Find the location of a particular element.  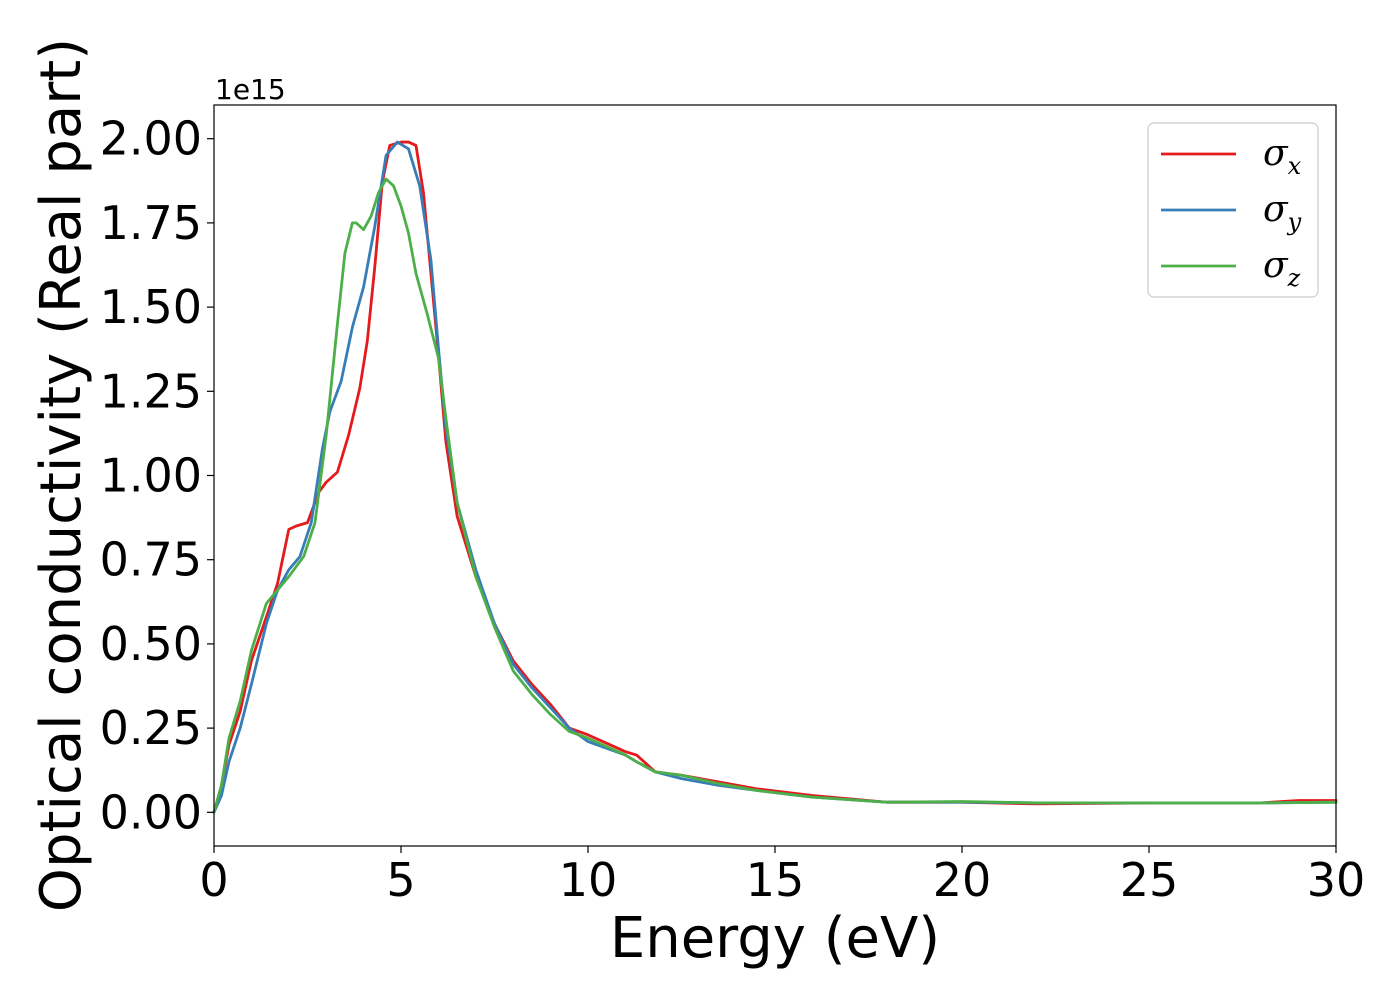

y-tick-label: 0.00 is located at coordinates (151, 812).